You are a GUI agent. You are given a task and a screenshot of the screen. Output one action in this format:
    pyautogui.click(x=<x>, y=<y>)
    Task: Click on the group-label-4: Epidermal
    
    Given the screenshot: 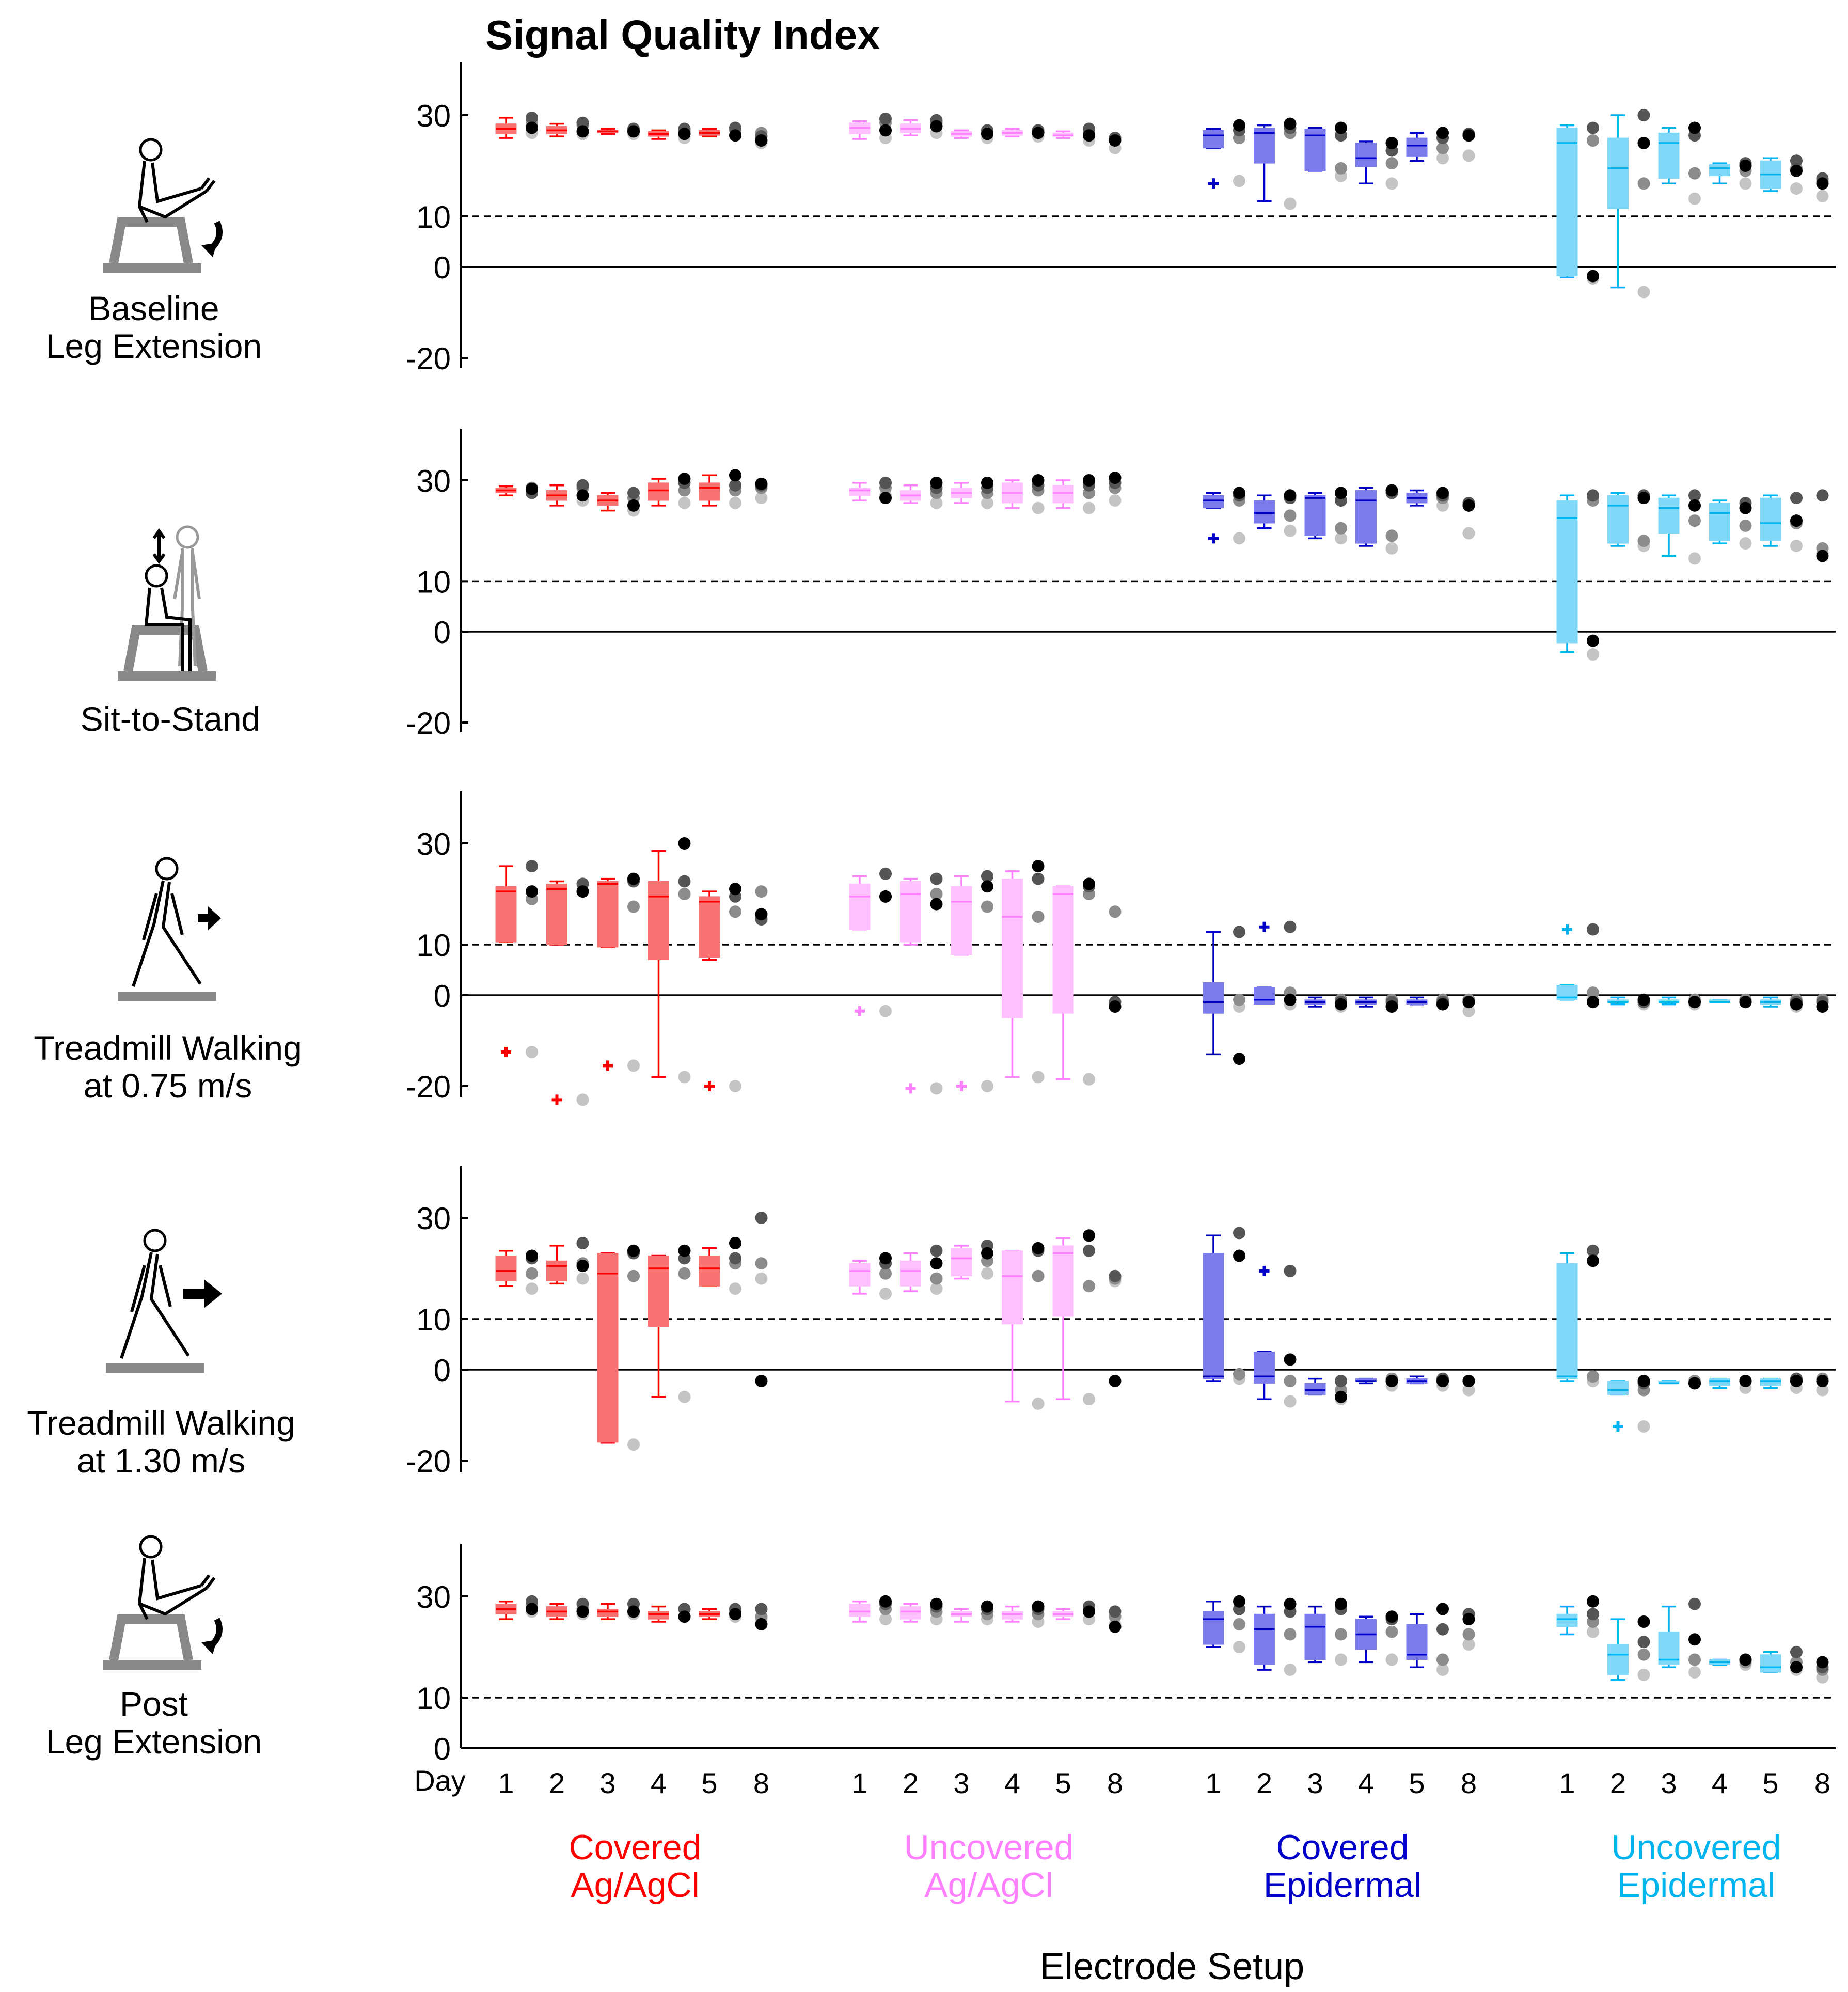 What is the action you would take?
    pyautogui.click(x=1696, y=1885)
    